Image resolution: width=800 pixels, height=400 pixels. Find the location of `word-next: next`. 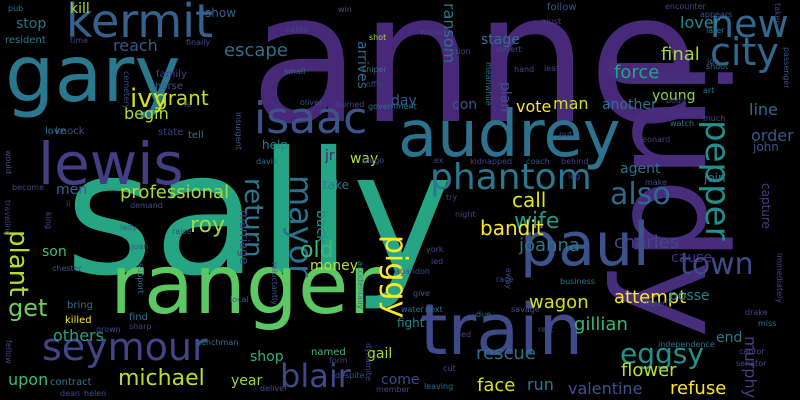

word-next: next is located at coordinates (434, 309).